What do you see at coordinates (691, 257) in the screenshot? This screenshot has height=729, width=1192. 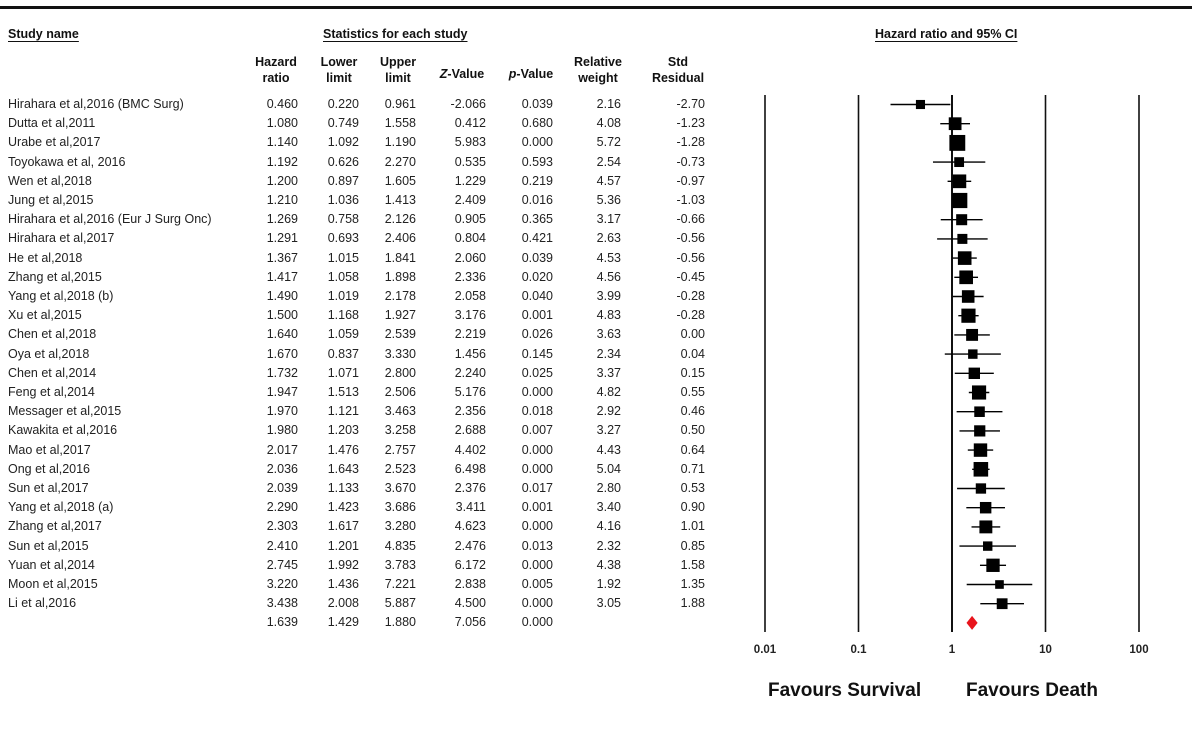 I see `std-residual-cell: -0.56` at bounding box center [691, 257].